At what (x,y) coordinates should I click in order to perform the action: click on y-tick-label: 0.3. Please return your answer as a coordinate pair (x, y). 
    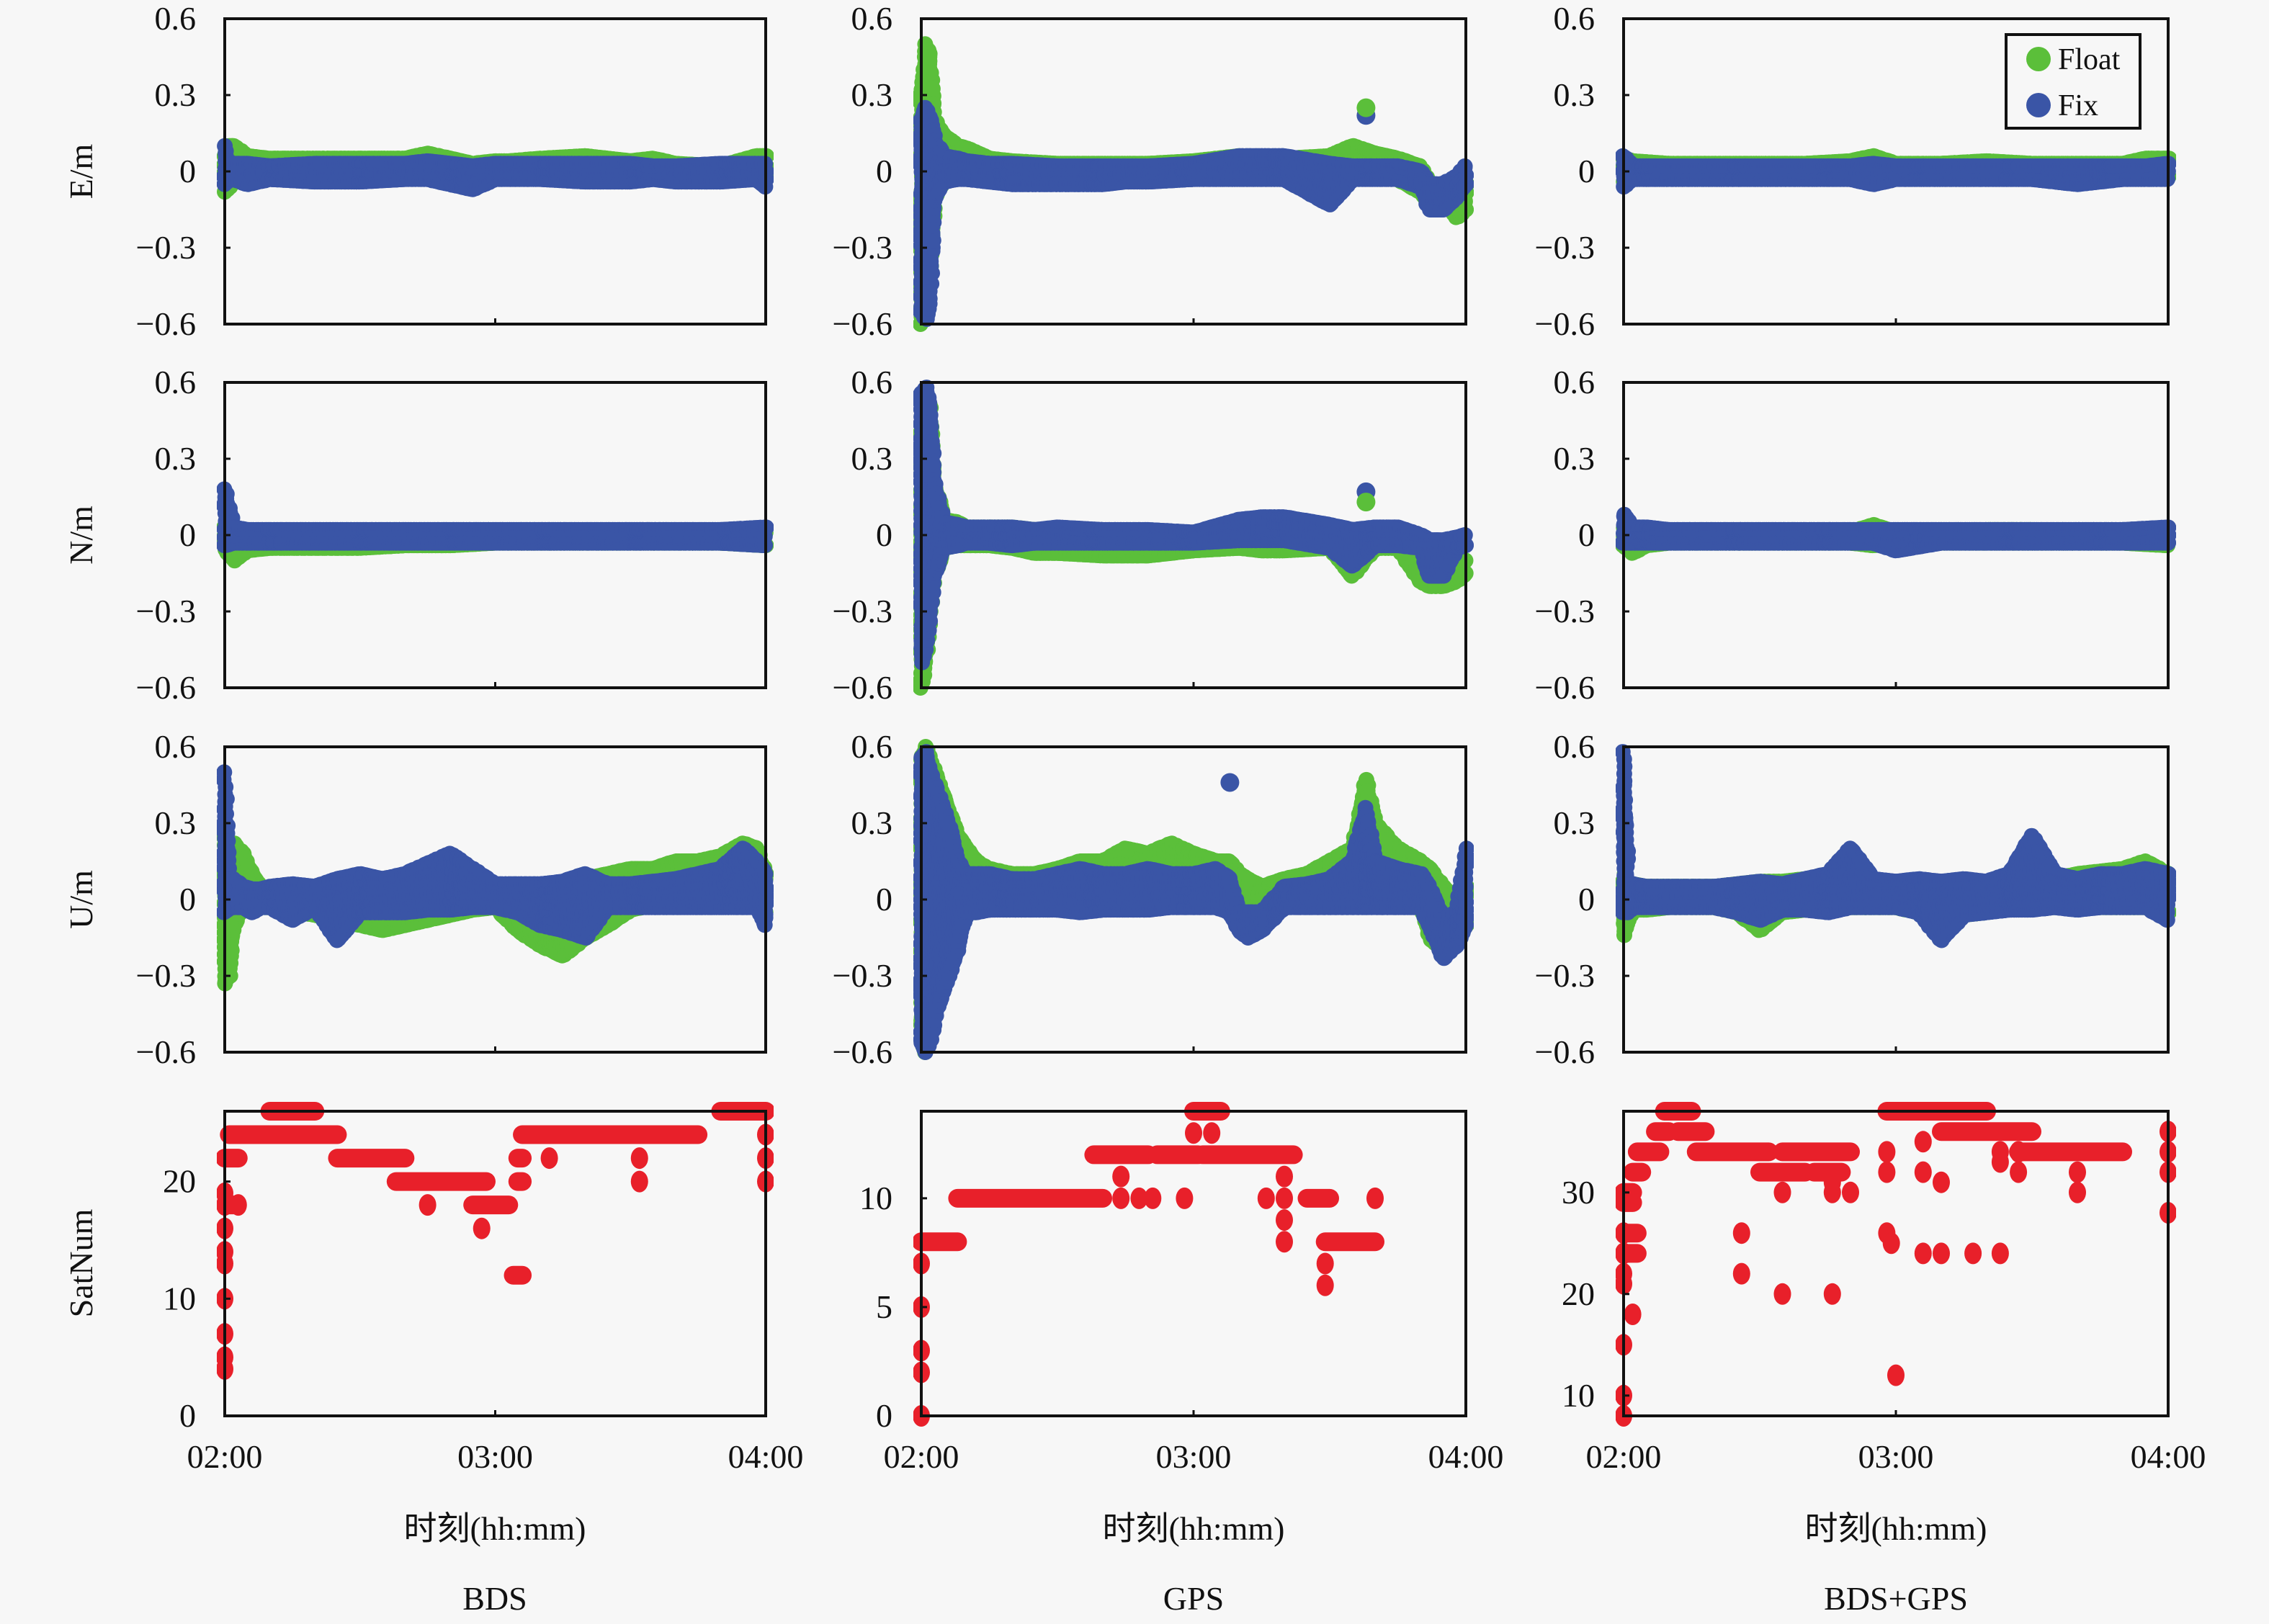
    Looking at the image, I should click on (176, 95).